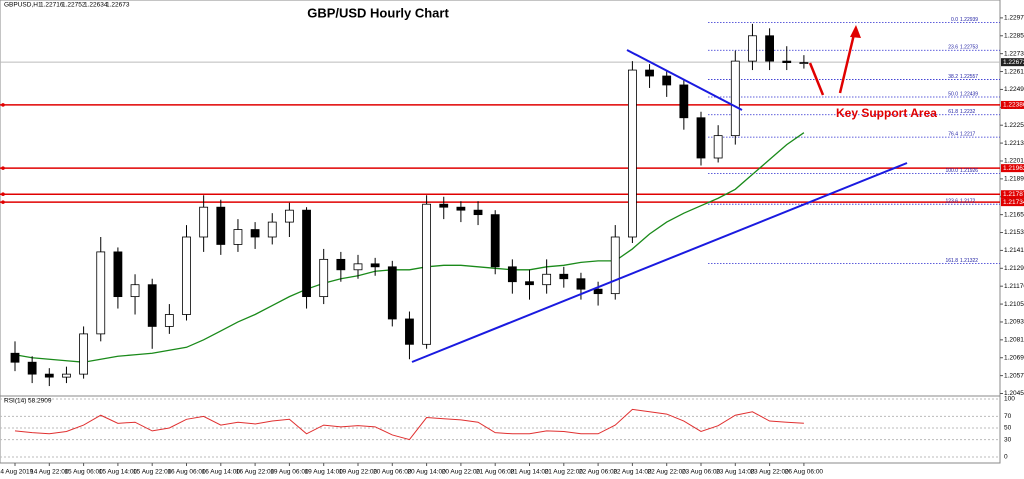  I want to click on y-tick-label: 1.20690, so click(1014, 357).